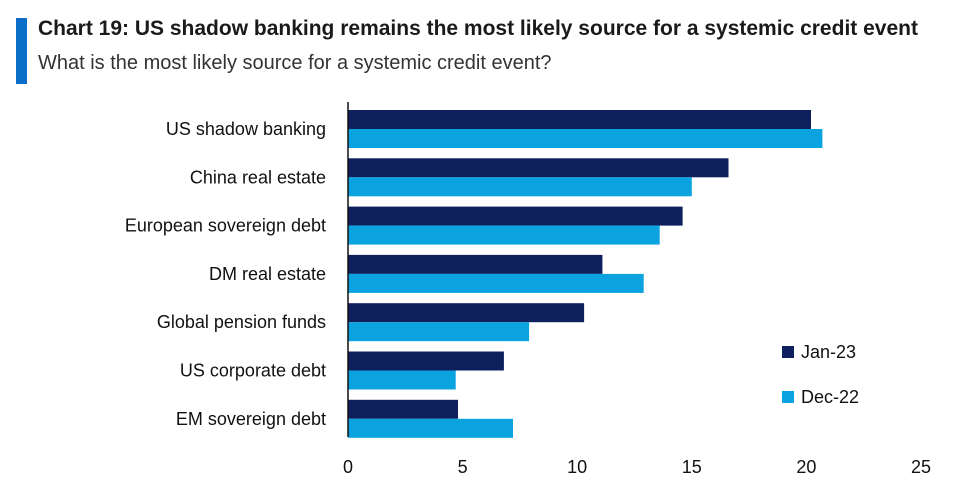  Describe the element at coordinates (267, 274) in the screenshot. I see `category-label: DM real estate` at that location.